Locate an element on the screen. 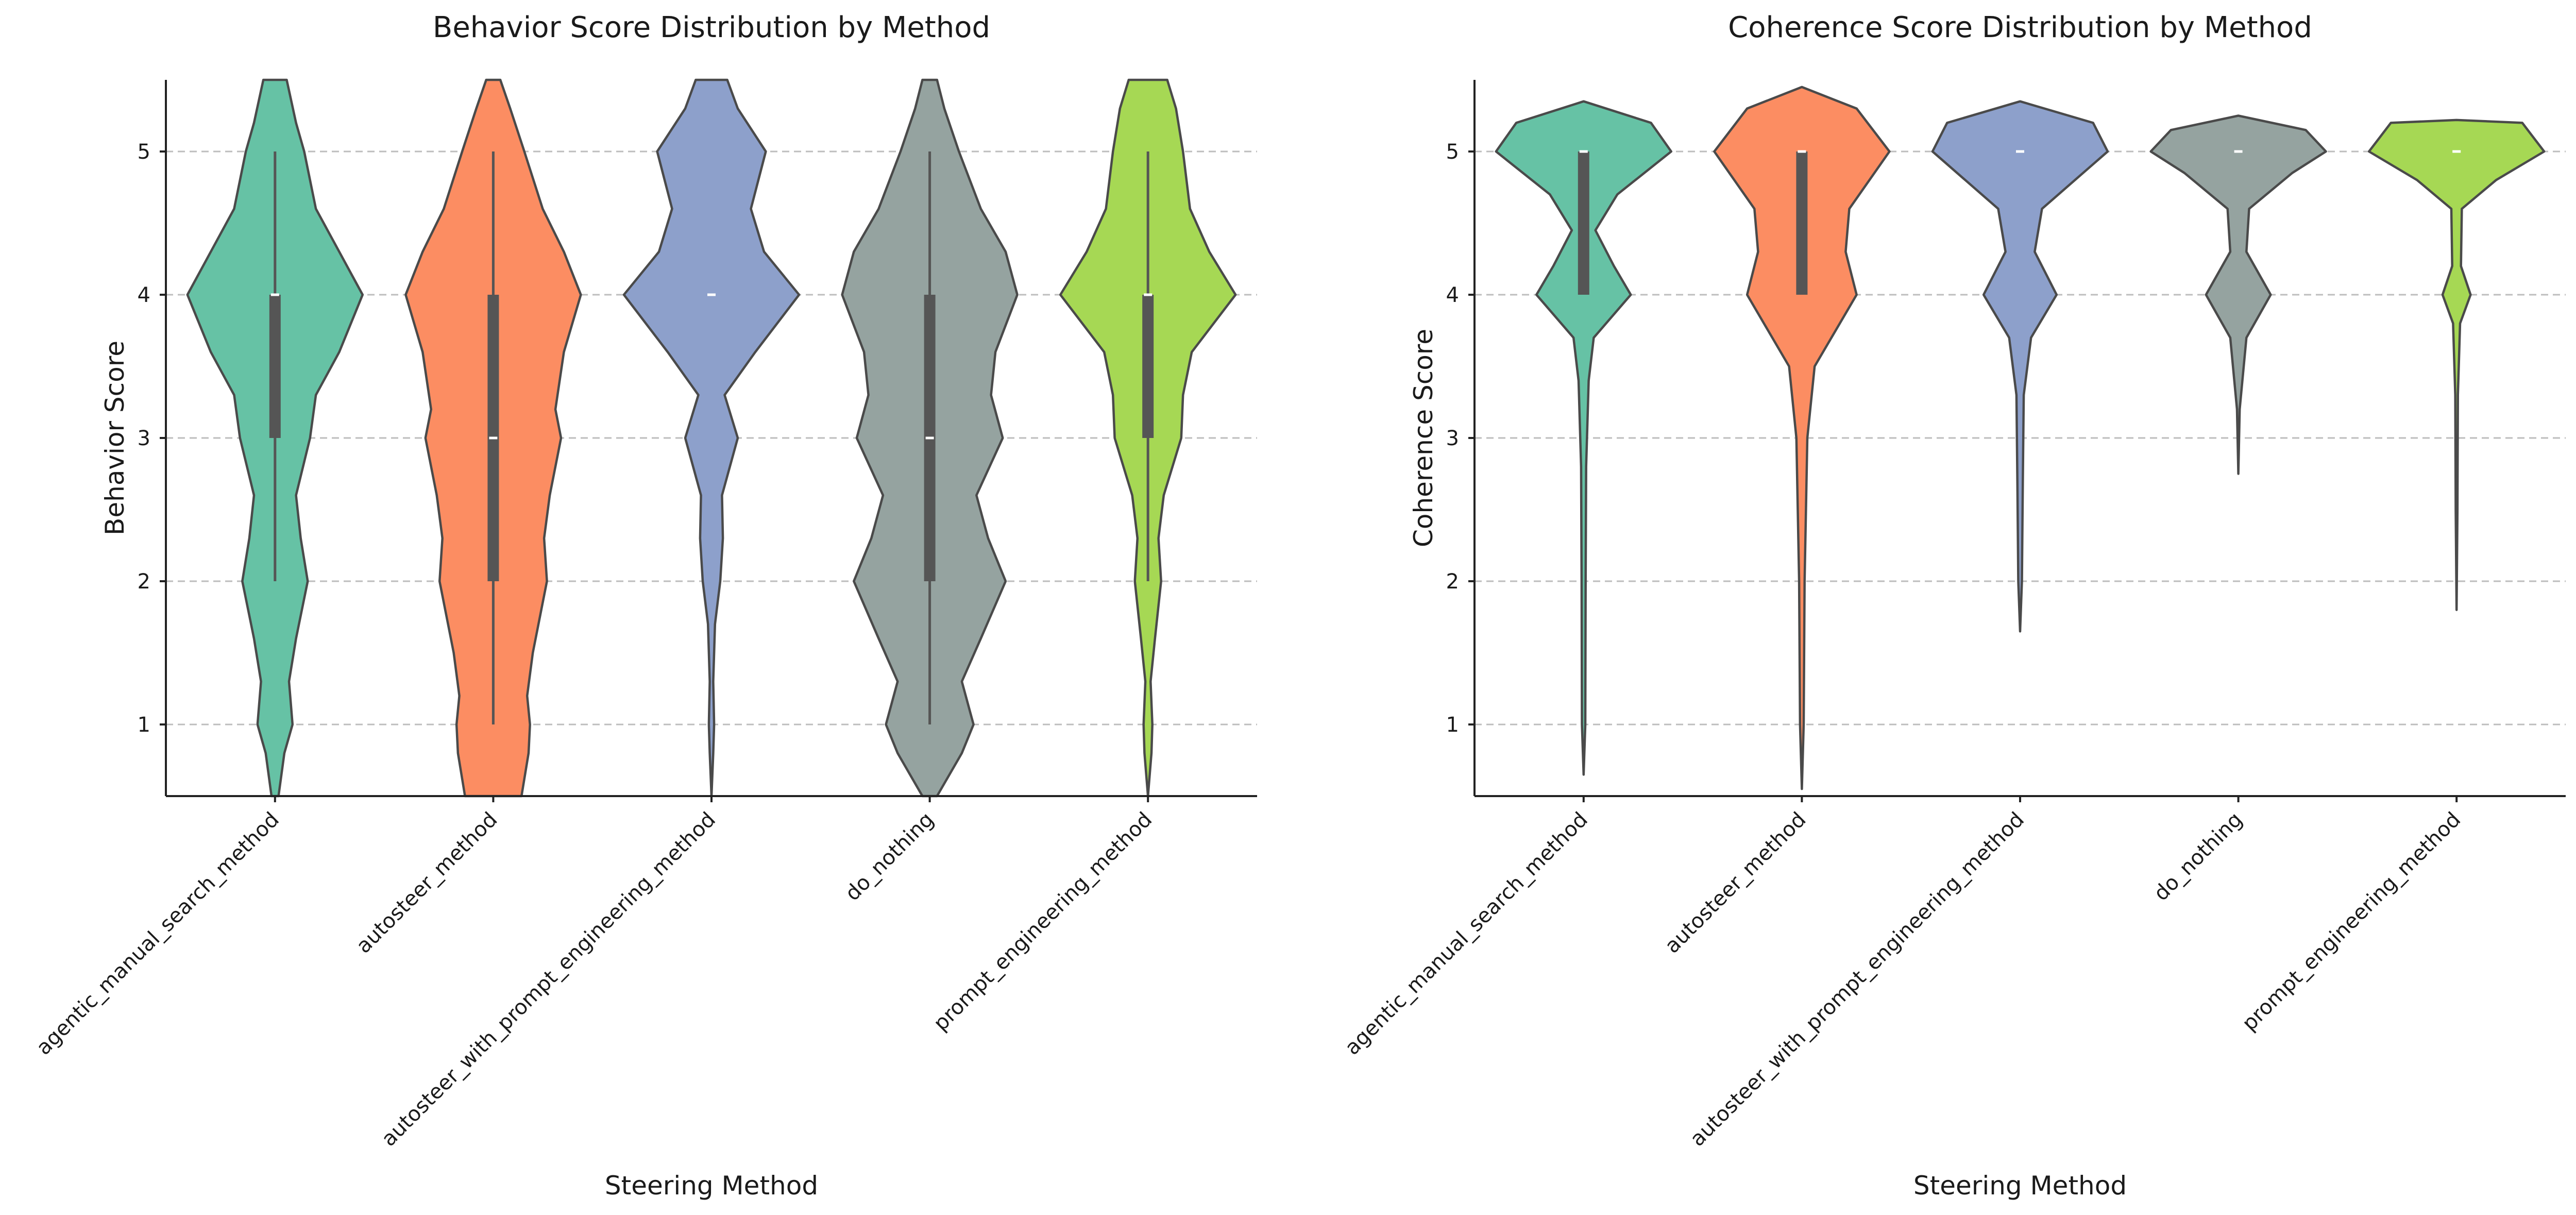 The height and width of the screenshot is (1215, 2576). coherence-y-axis-label: Coherence Score is located at coordinates (1423, 438).